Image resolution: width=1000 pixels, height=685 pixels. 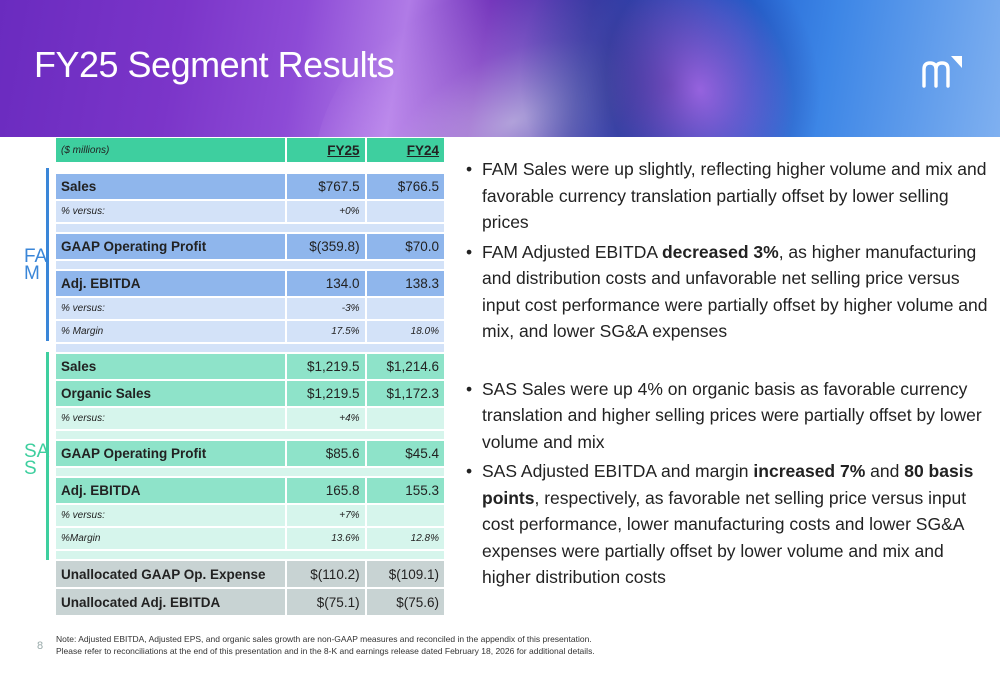 What do you see at coordinates (171, 574) in the screenshot?
I see `row-label: Unallocated GAAP Op. Expense` at bounding box center [171, 574].